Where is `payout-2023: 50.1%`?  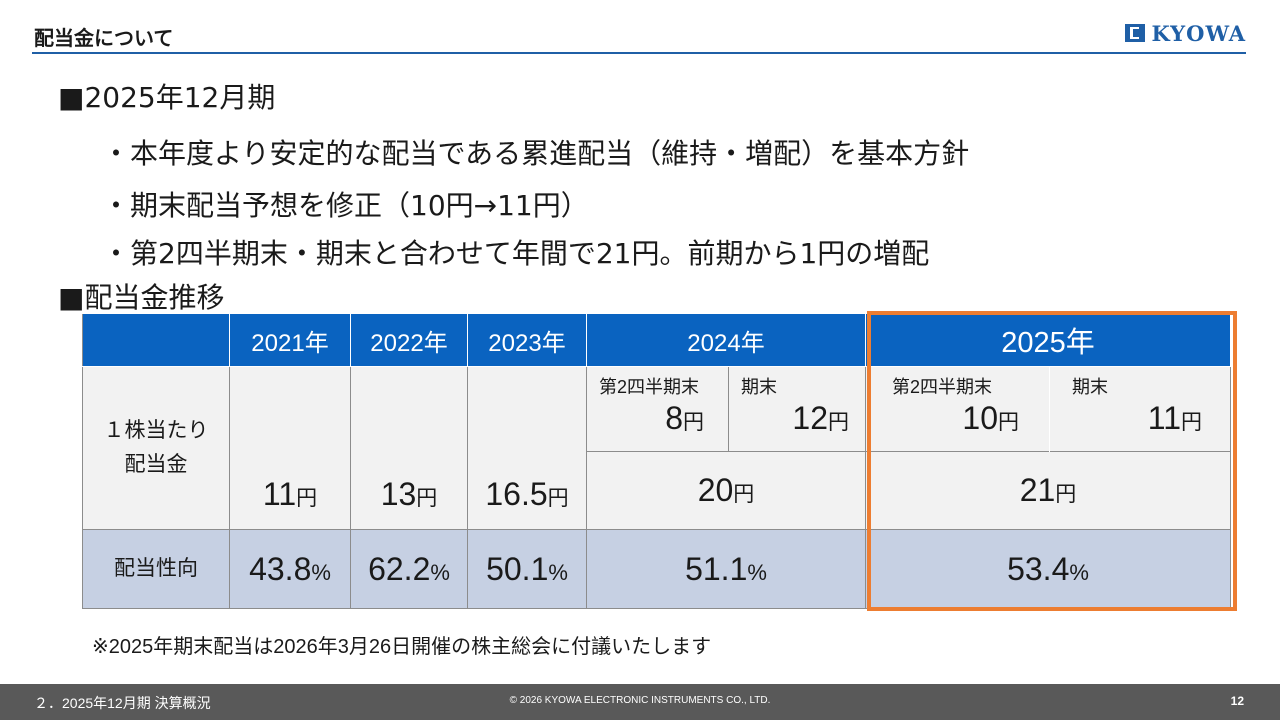 payout-2023: 50.1% is located at coordinates (527, 569).